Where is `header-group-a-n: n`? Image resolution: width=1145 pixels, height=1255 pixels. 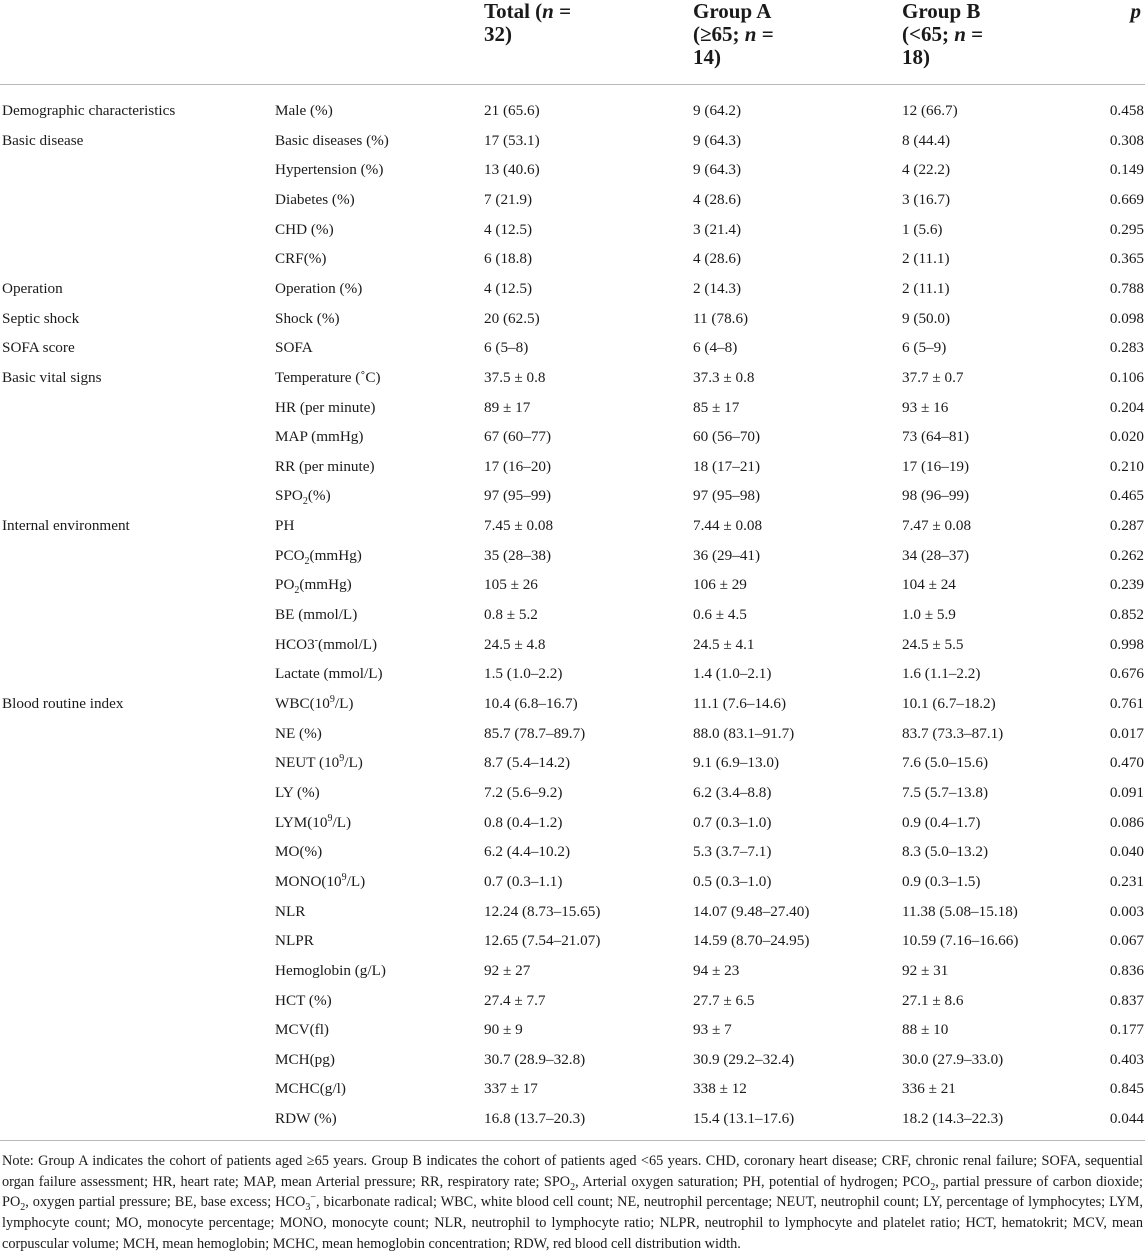 header-group-a-n: n is located at coordinates (750, 34).